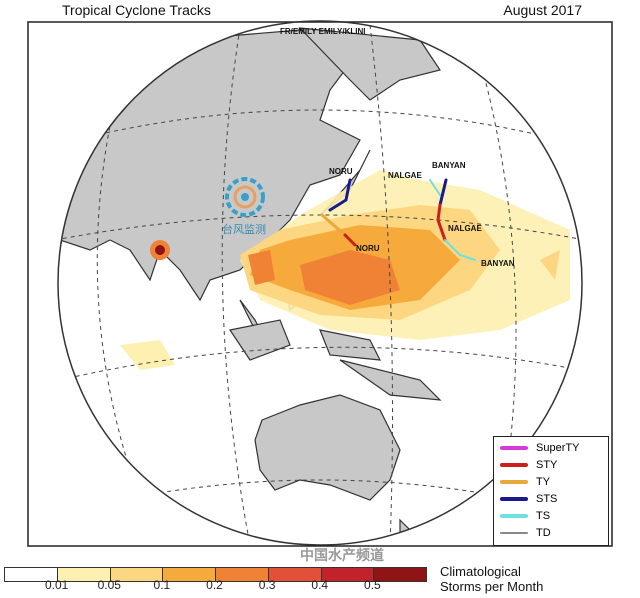 The image size is (640, 598). I want to click on legend-label: STY, so click(547, 465).